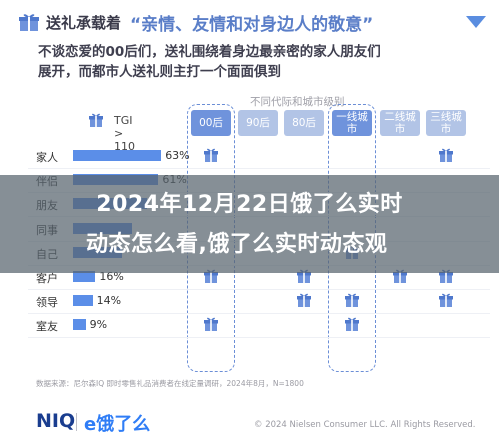  I want to click on triangle-down-icon, so click(476, 22).